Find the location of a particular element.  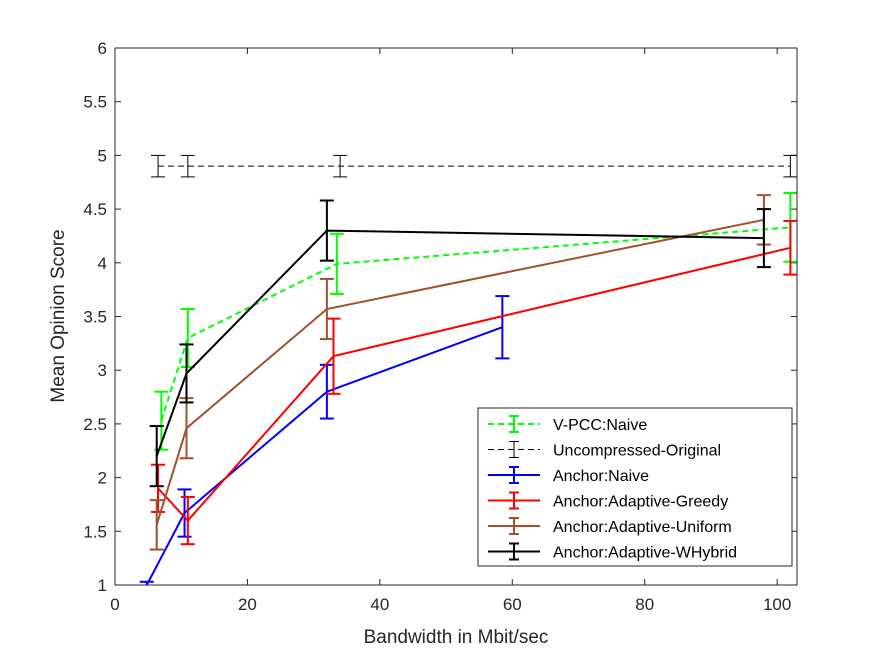

y-tick-label: 3.5 is located at coordinates (95, 317).